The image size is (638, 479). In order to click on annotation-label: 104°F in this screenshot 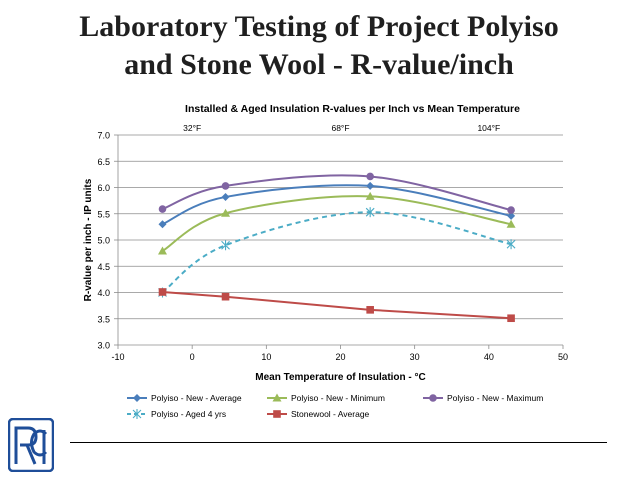, I will do `click(488, 128)`.